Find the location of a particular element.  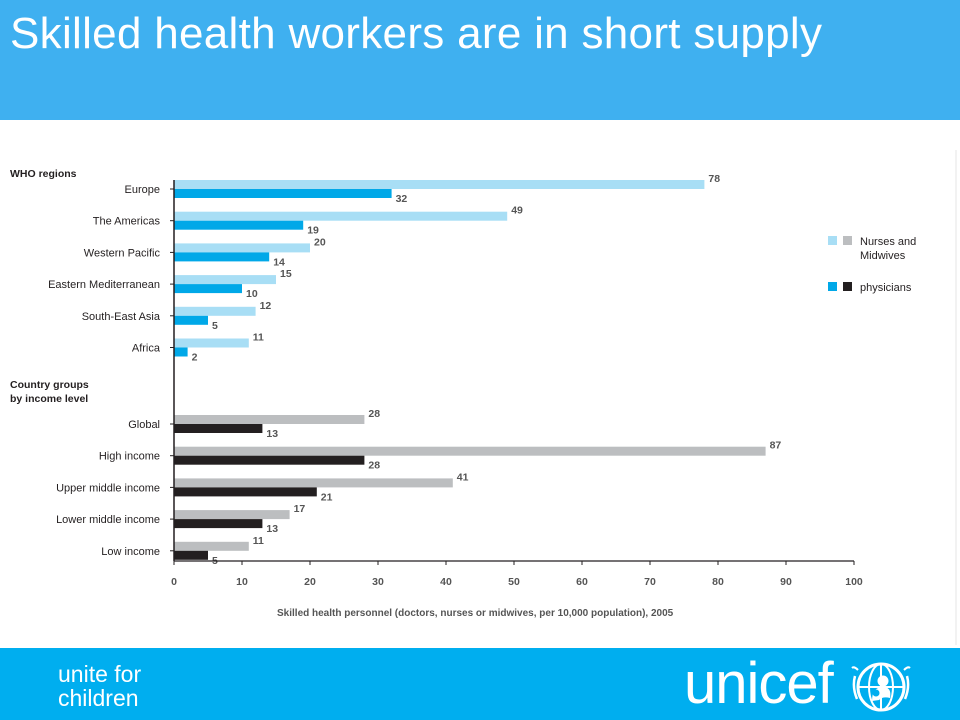

legend-label-physicians: physicians is located at coordinates (886, 288).